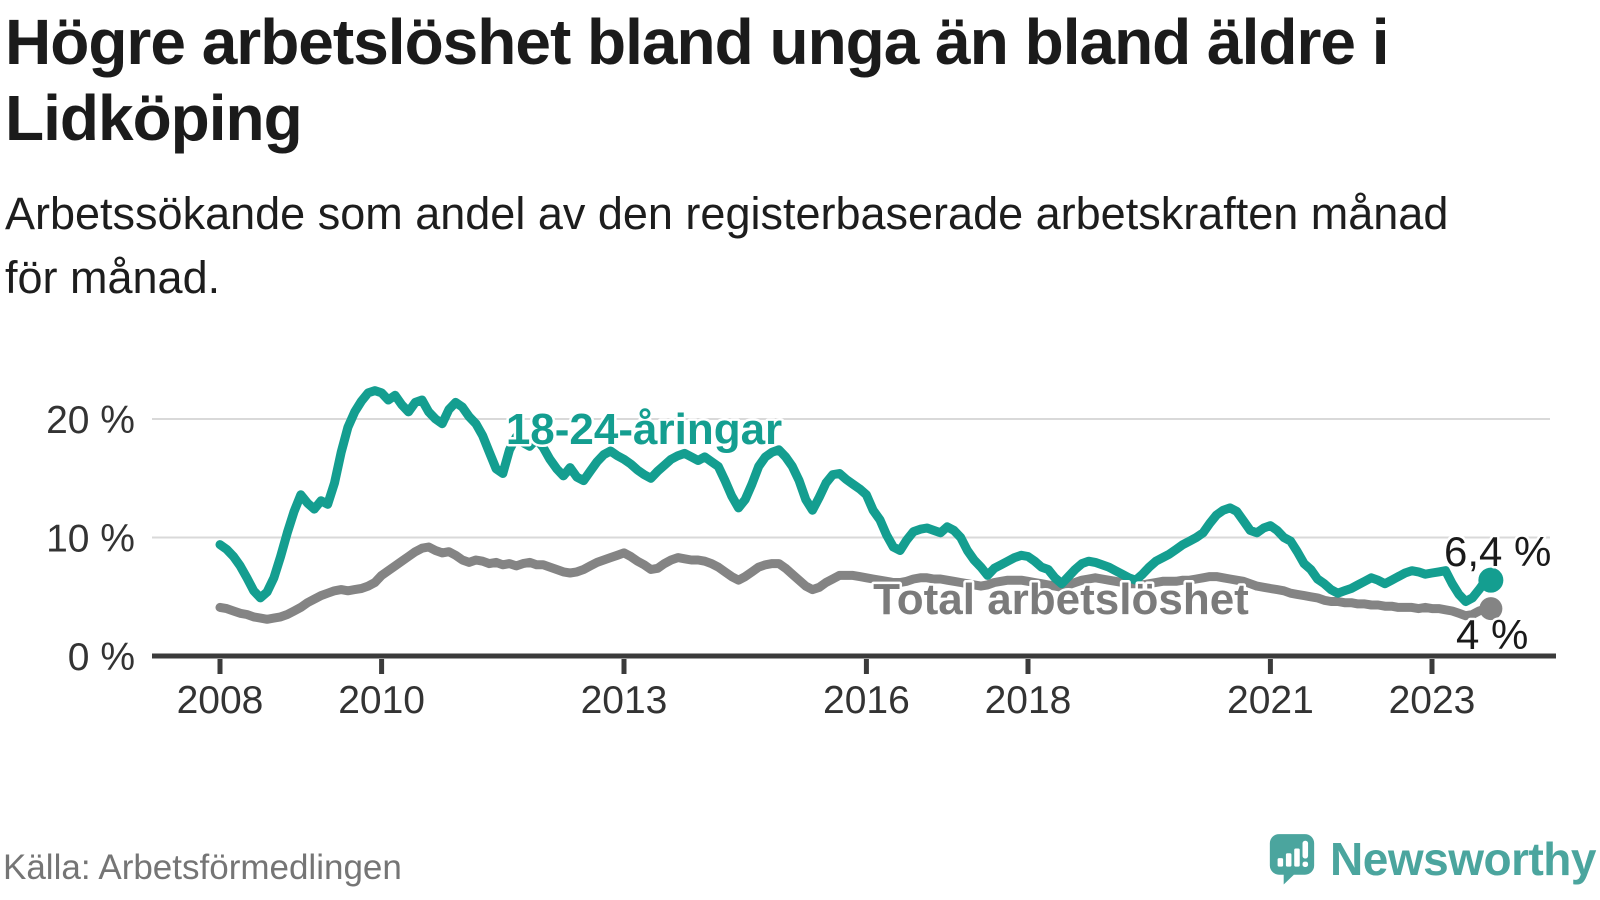 The height and width of the screenshot is (900, 1600). Describe the element at coordinates (1497, 551) in the screenshot. I see `end-value-label-18-24: 6,4 %` at that location.